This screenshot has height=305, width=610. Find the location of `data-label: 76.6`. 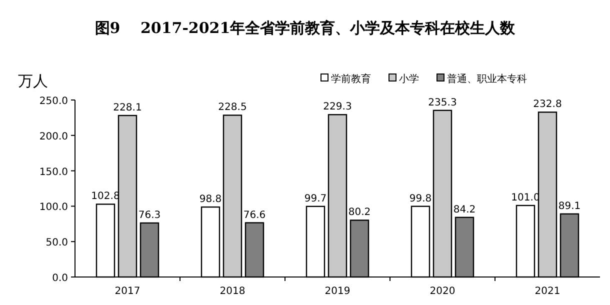

data-label: 76.6 is located at coordinates (254, 215).